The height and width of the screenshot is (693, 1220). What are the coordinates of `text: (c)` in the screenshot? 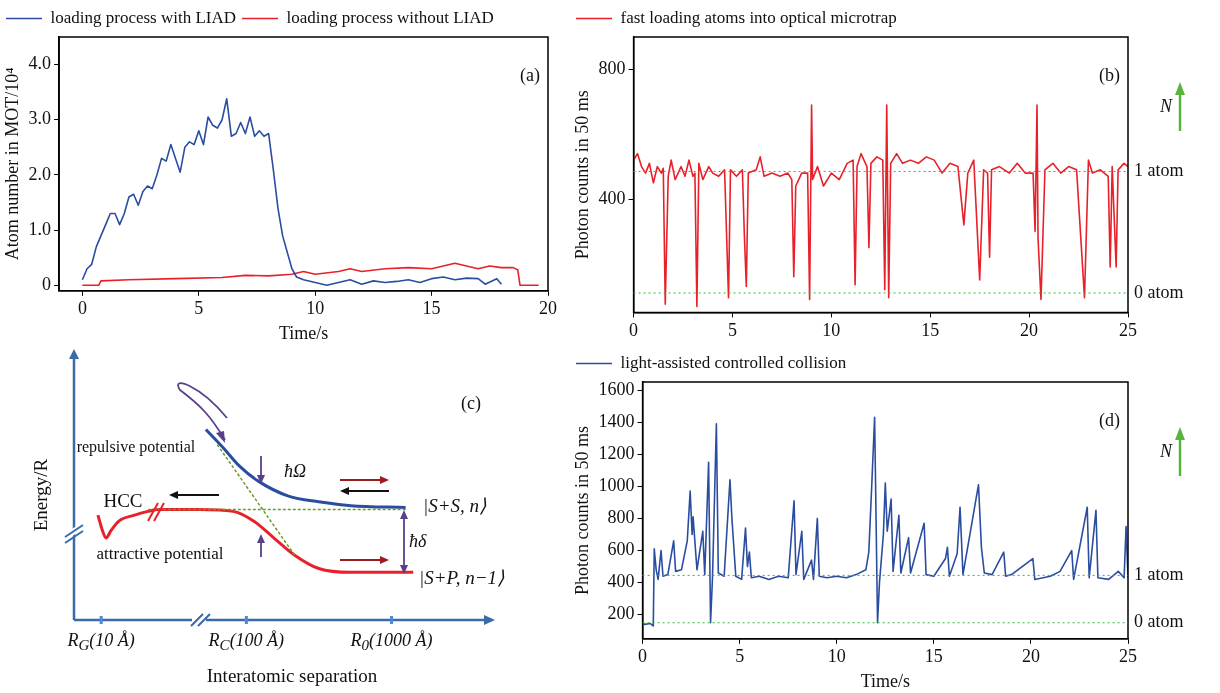 It's located at (471, 403).